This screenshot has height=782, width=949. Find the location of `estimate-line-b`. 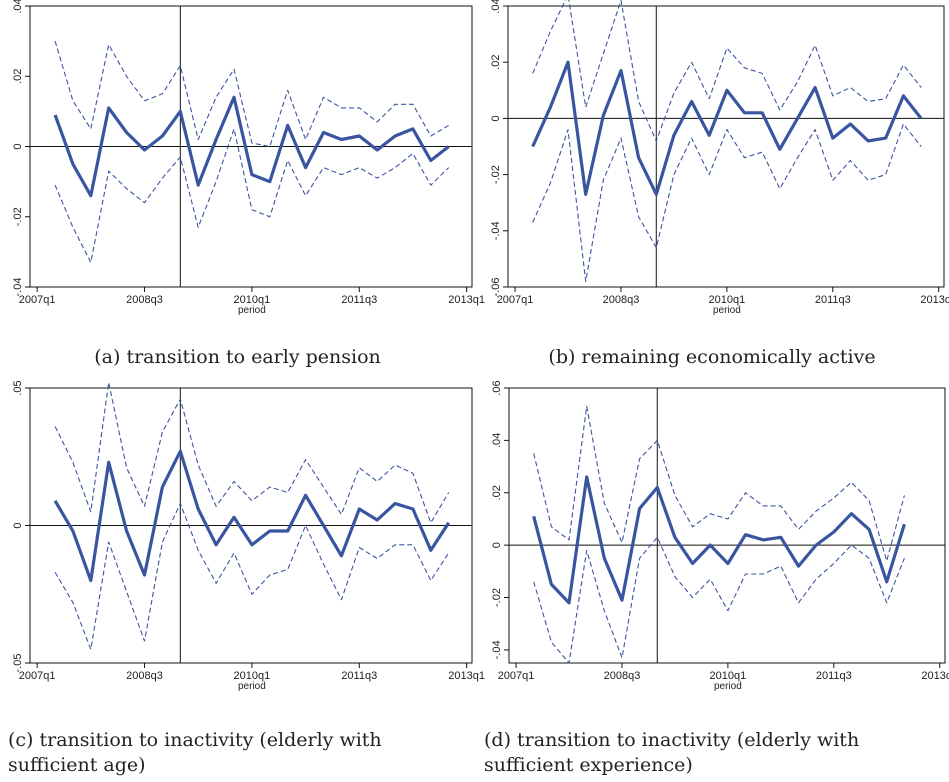

estimate-line-b is located at coordinates (727, 128).